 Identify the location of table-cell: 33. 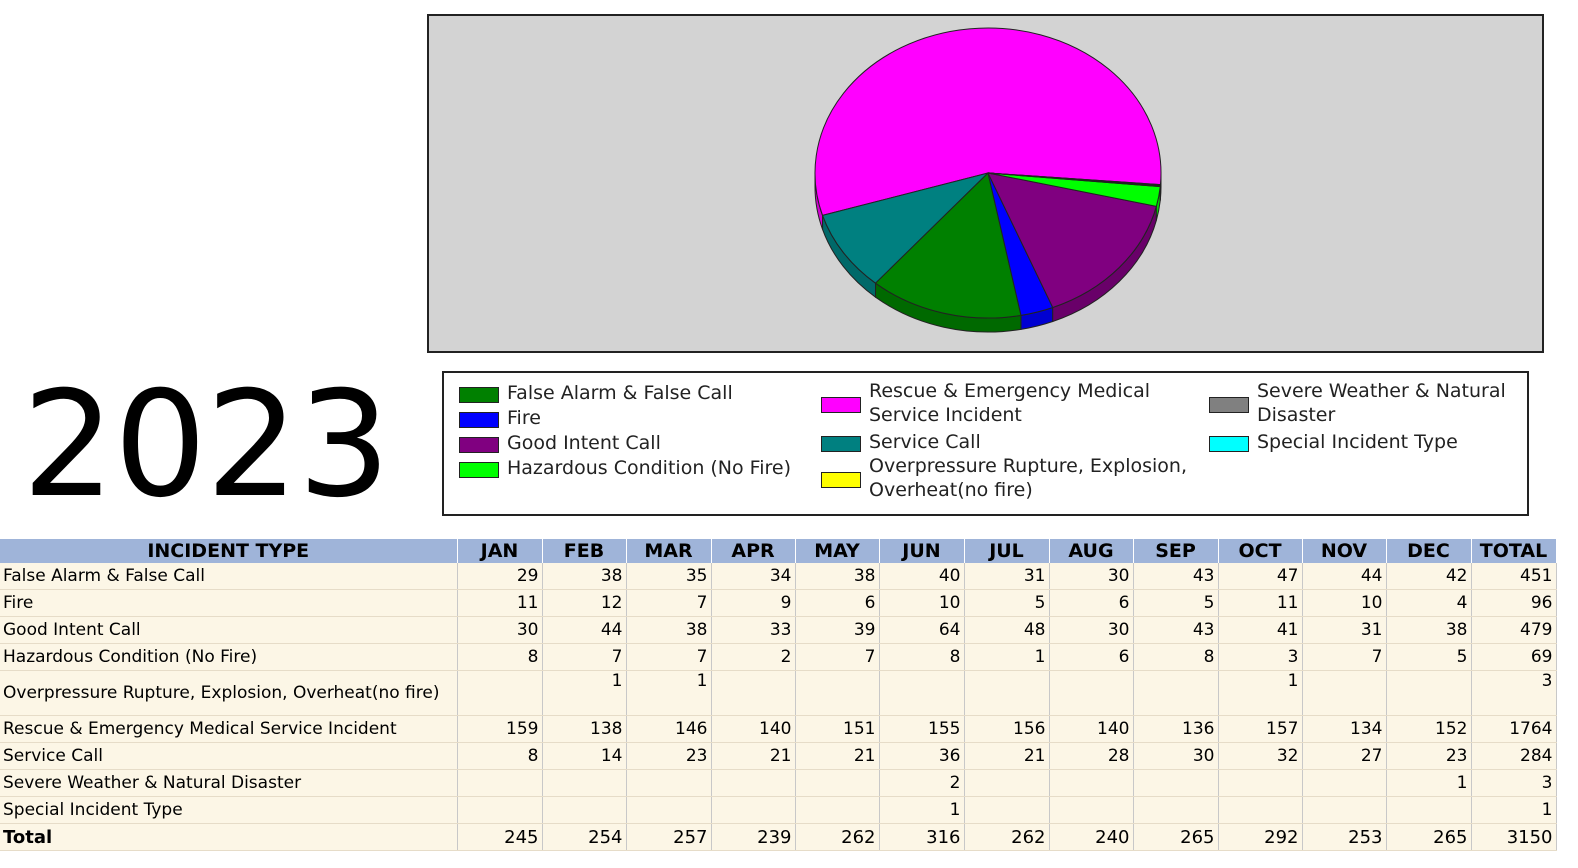
(753, 630).